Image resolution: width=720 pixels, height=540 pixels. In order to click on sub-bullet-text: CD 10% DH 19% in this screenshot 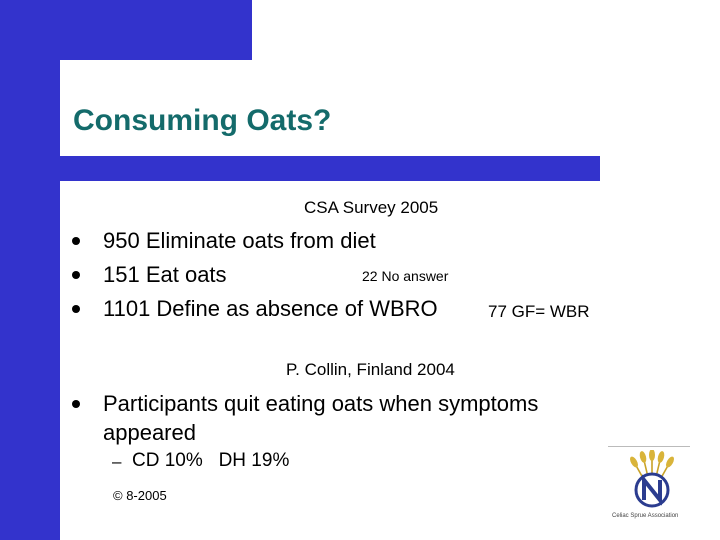, I will do `click(211, 460)`.